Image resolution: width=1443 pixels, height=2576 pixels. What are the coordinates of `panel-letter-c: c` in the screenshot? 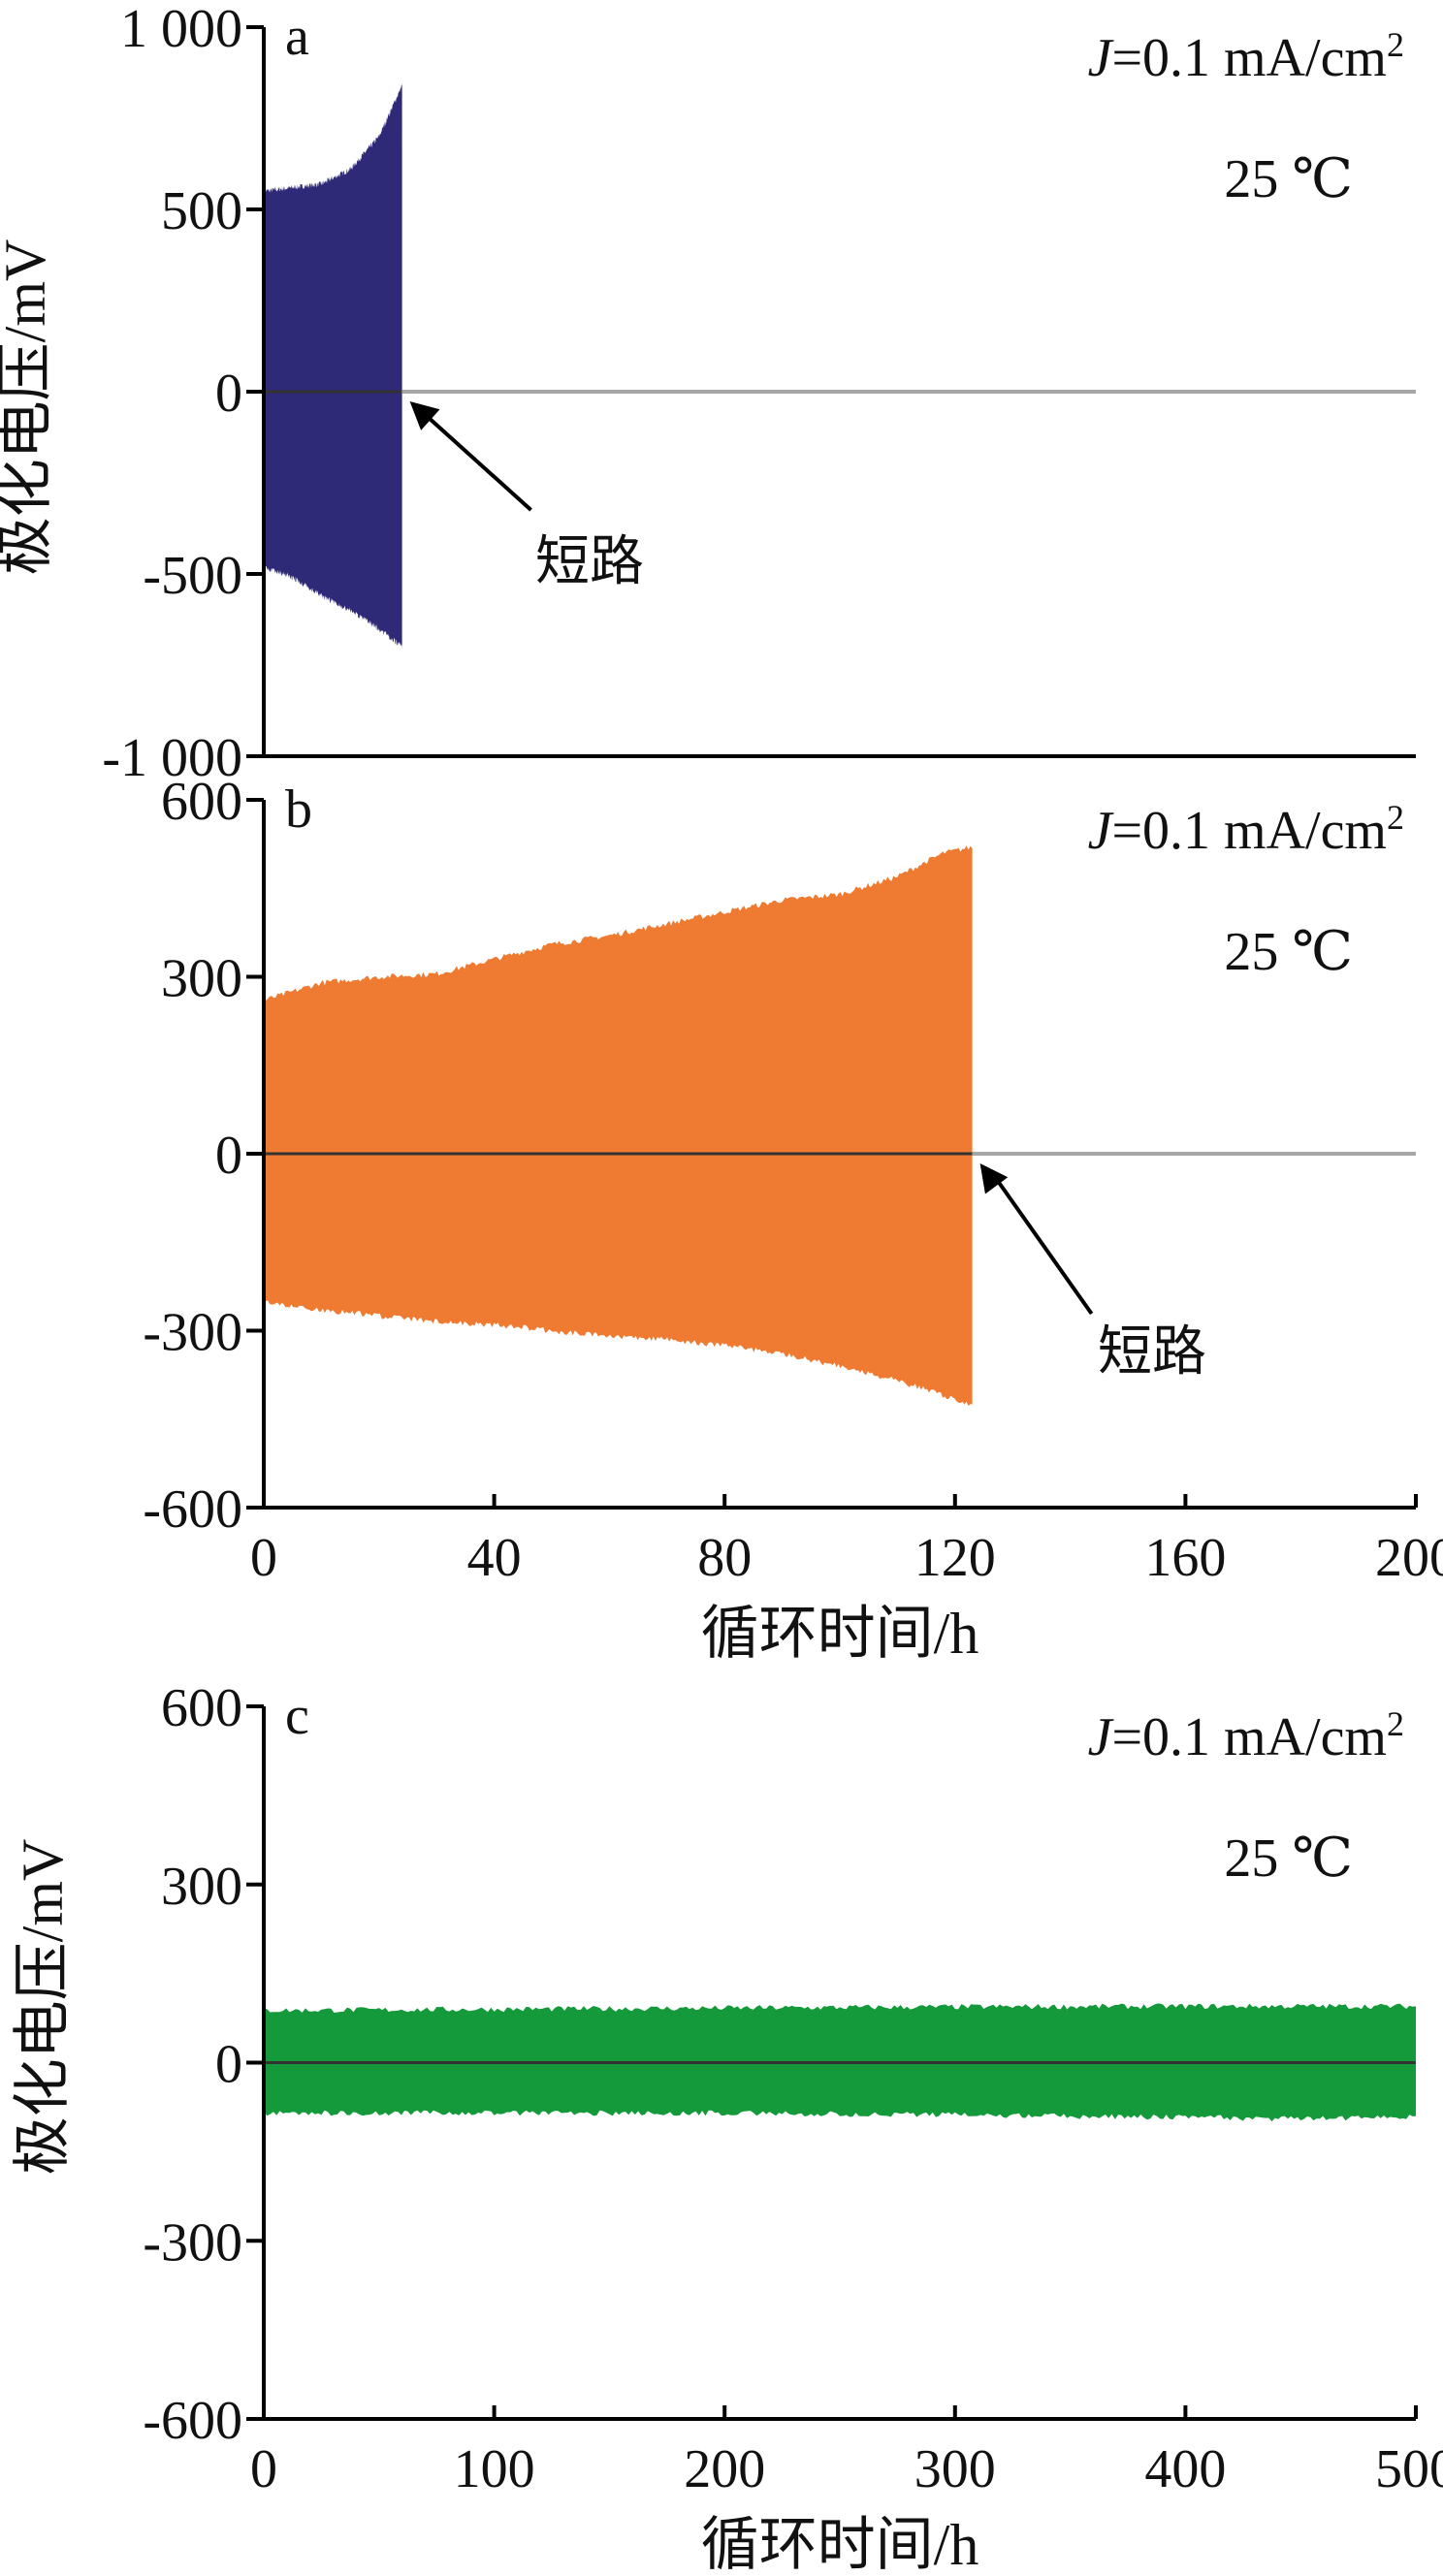 It's located at (297, 1716).